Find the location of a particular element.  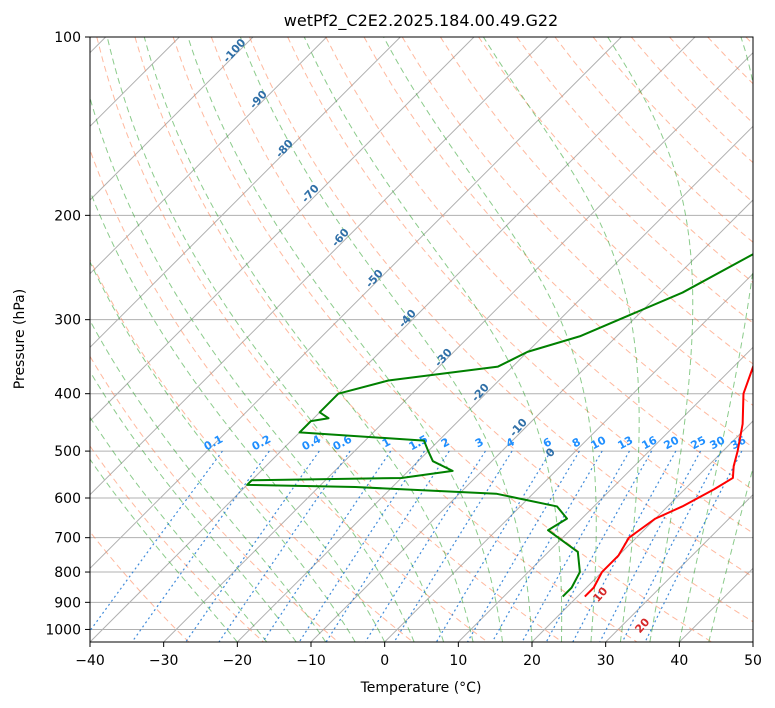

x-tick-label: 50 is located at coordinates (753, 661).